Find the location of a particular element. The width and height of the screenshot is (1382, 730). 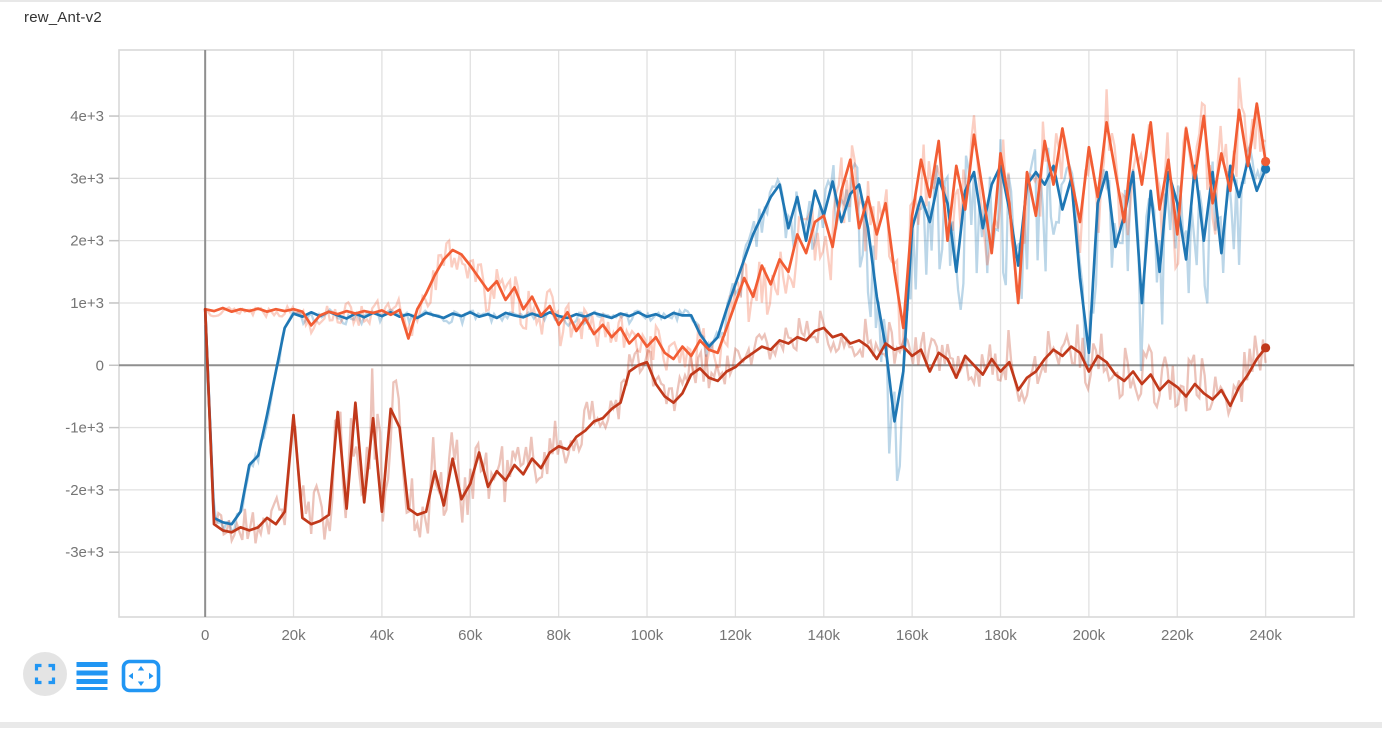

svg-text: 20k is located at coordinates (293, 635).